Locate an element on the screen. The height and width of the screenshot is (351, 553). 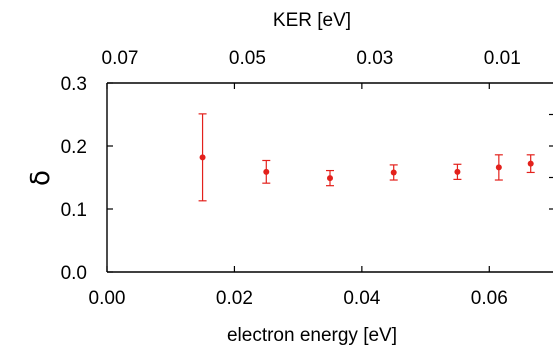
x-tick-label: 0.00 is located at coordinates (107, 298).